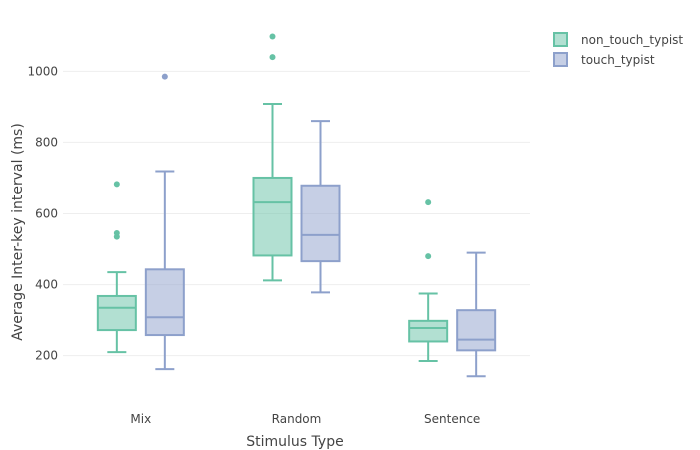 The image size is (700, 450). What do you see at coordinates (428, 281) in the screenshot?
I see `box-non_touch_typist-Sentence` at bounding box center [428, 281].